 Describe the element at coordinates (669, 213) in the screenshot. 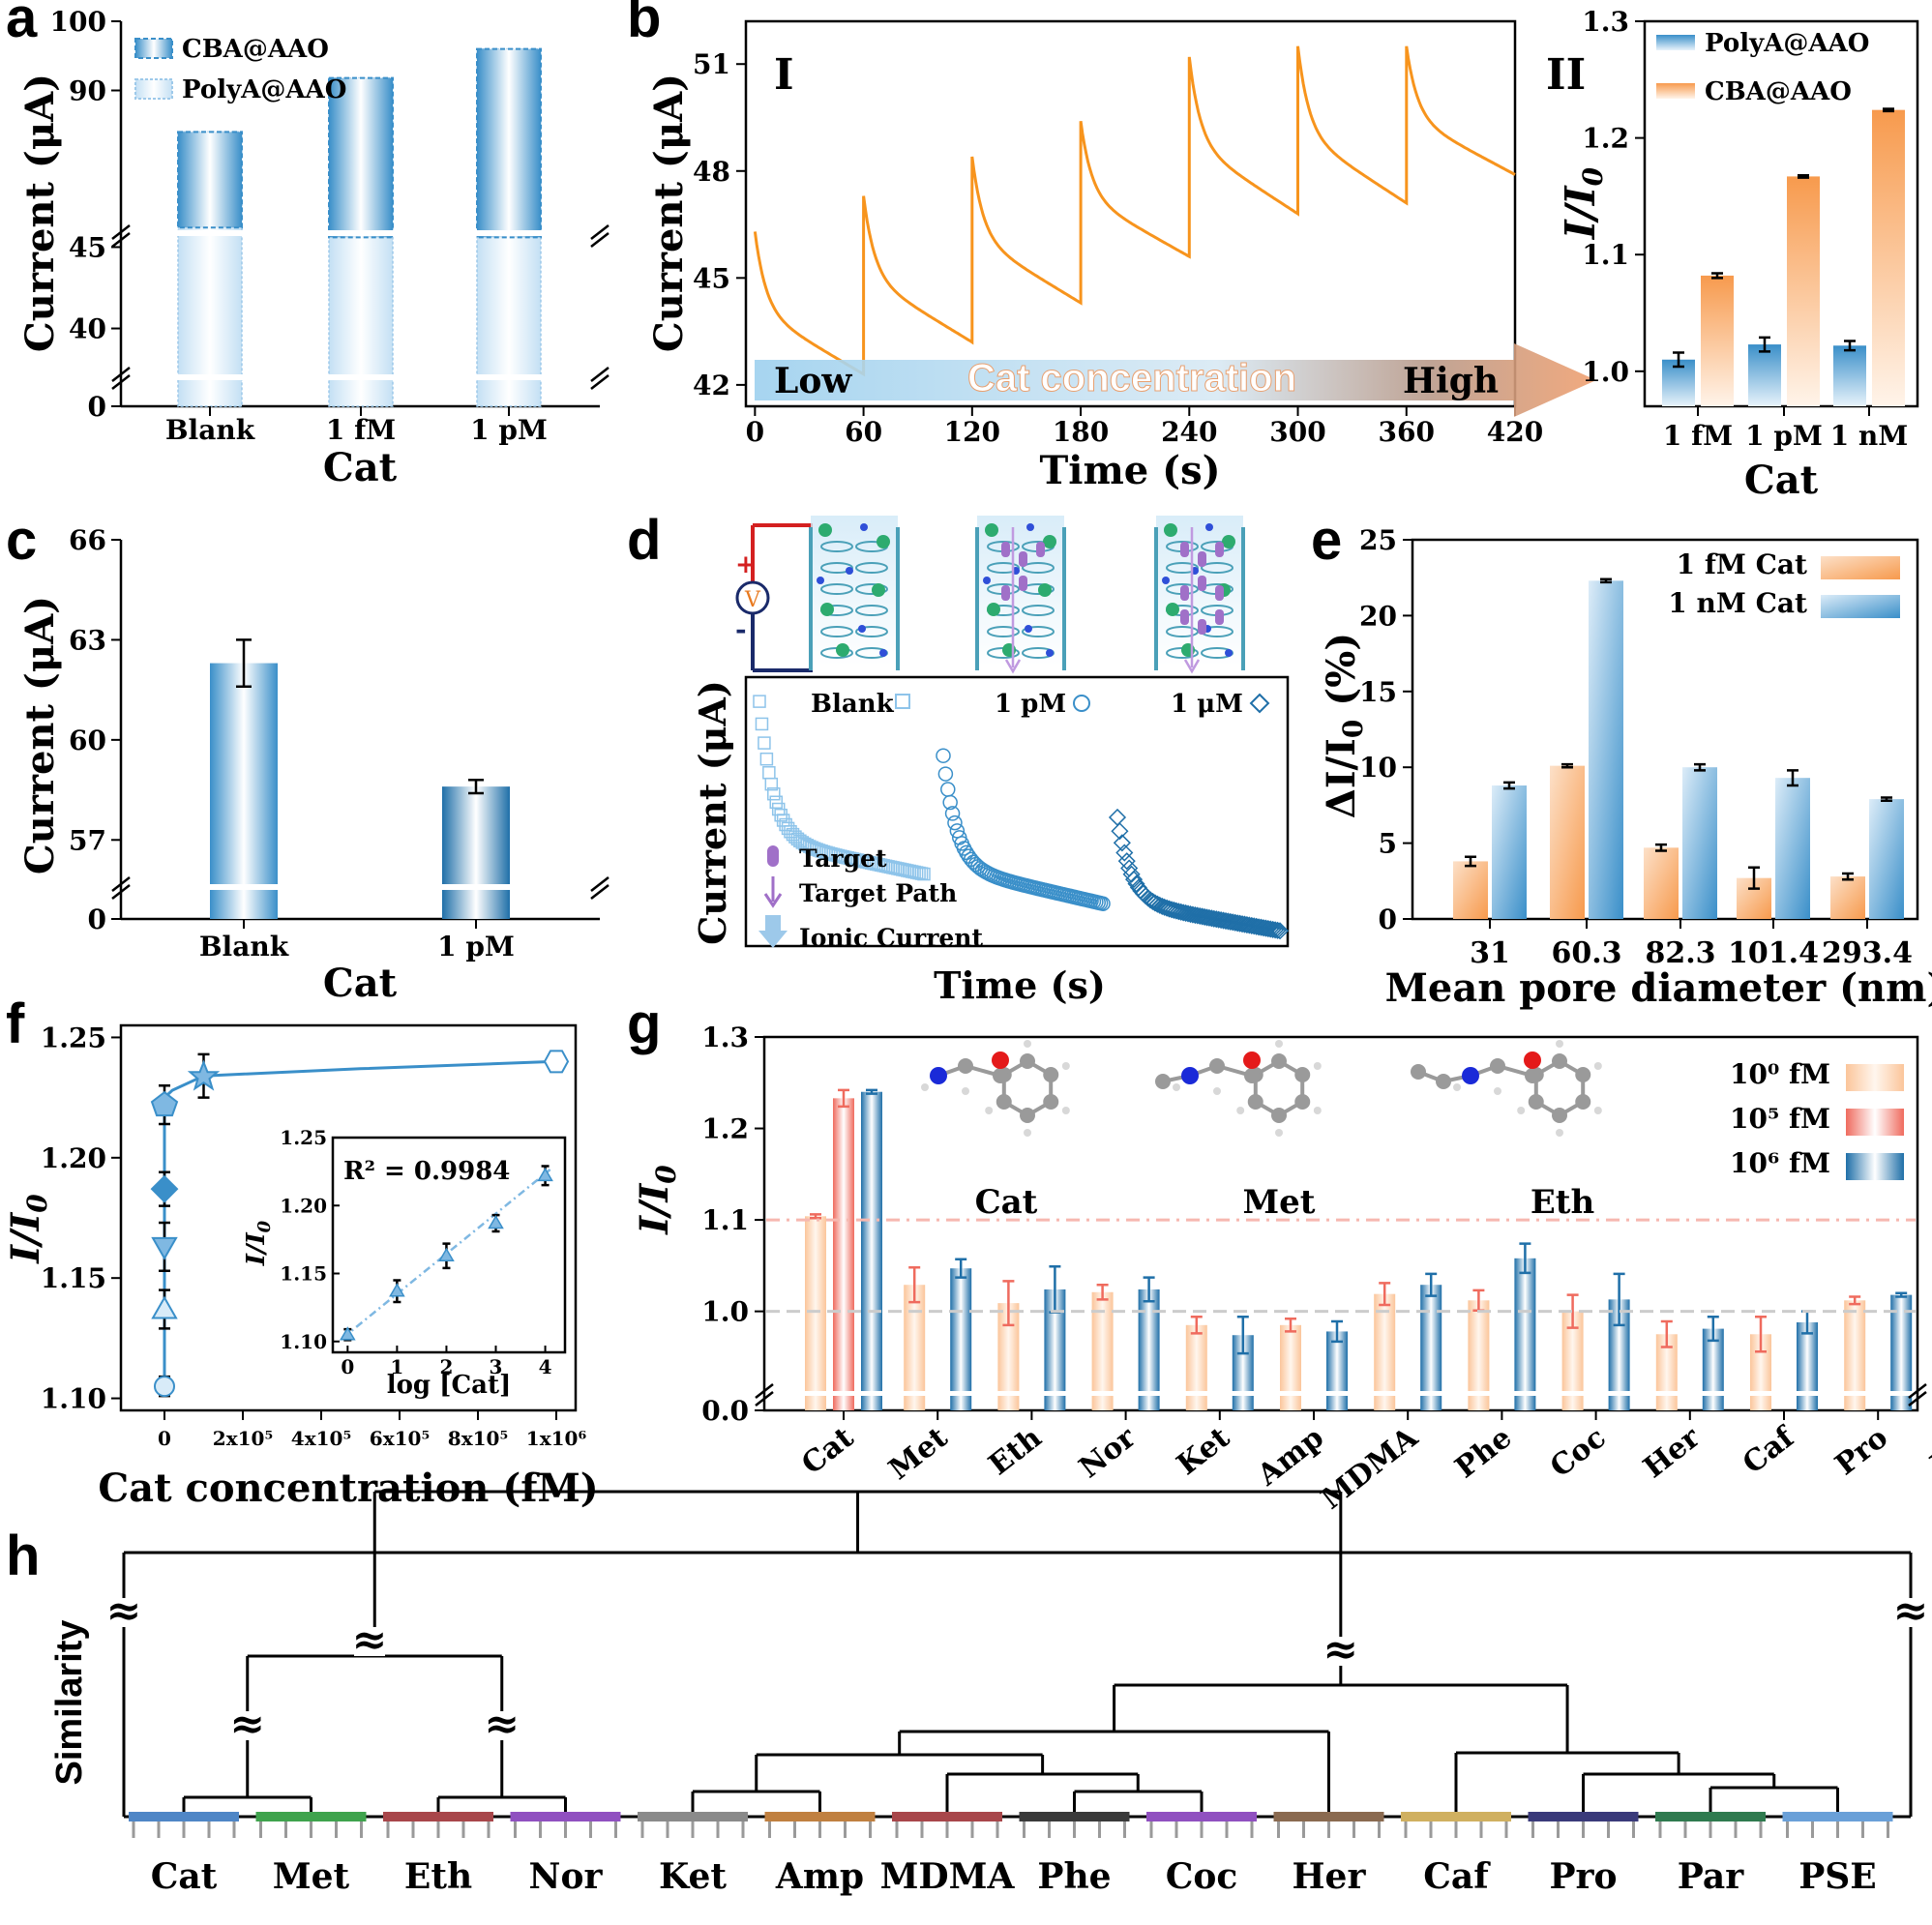

I see `panel-b1-y-label: Current (μA)` at that location.